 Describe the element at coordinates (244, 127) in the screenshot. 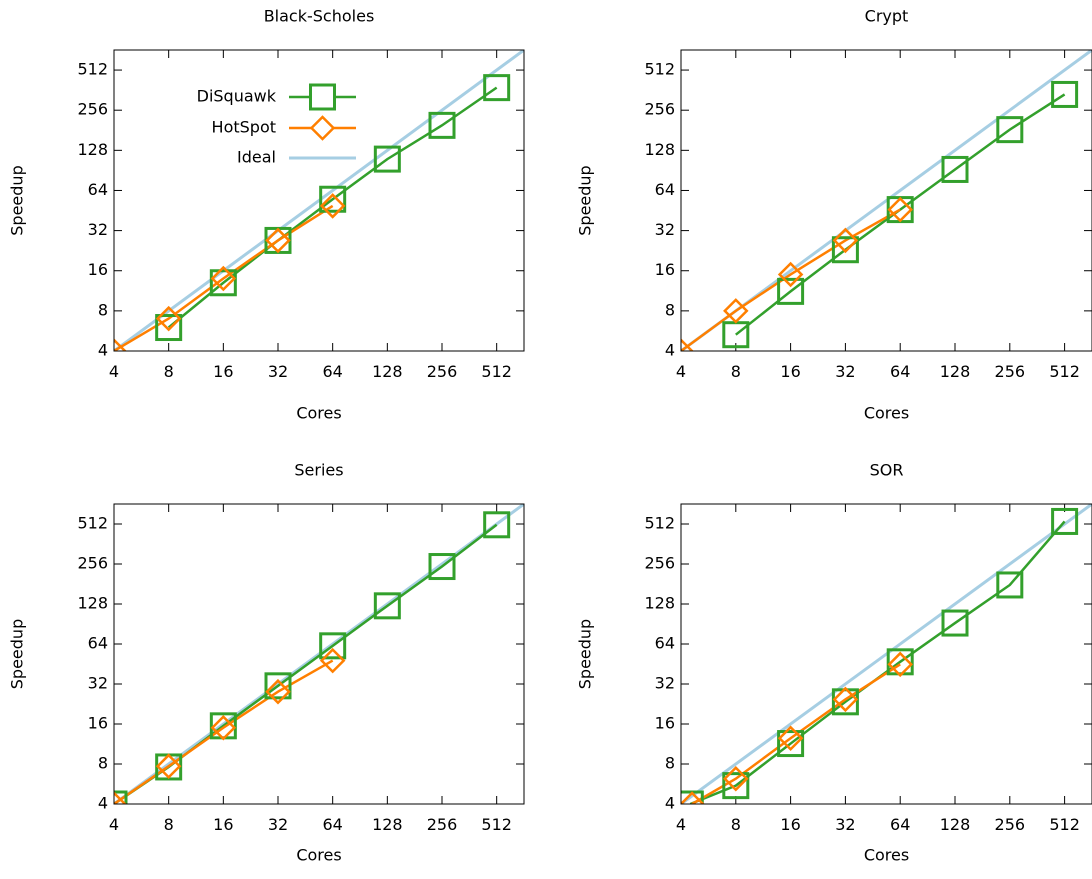

I see `legend-label-hotspot: HotSpot` at that location.